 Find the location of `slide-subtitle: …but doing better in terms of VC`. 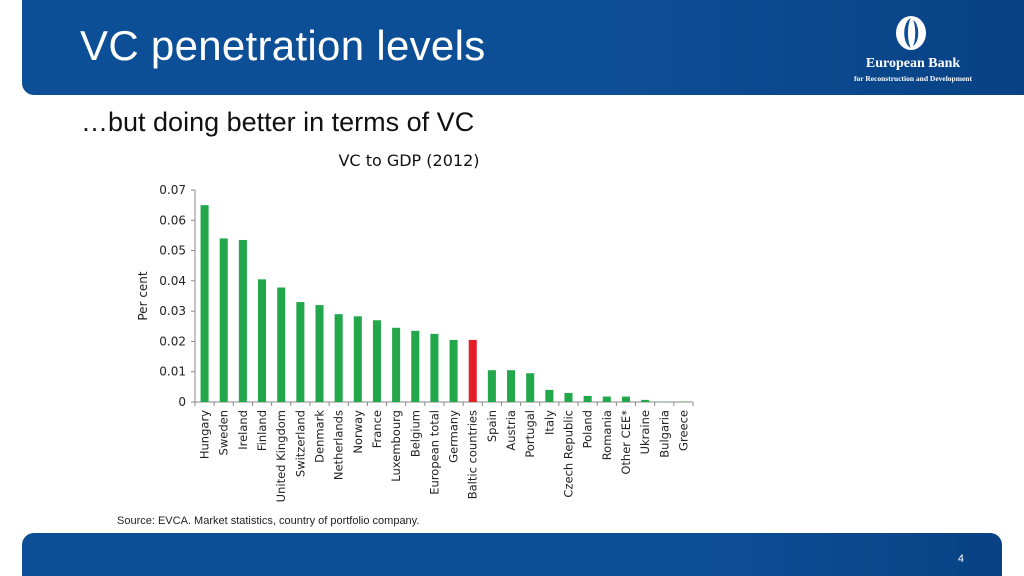

slide-subtitle: …but doing better in terms of VC is located at coordinates (278, 122).